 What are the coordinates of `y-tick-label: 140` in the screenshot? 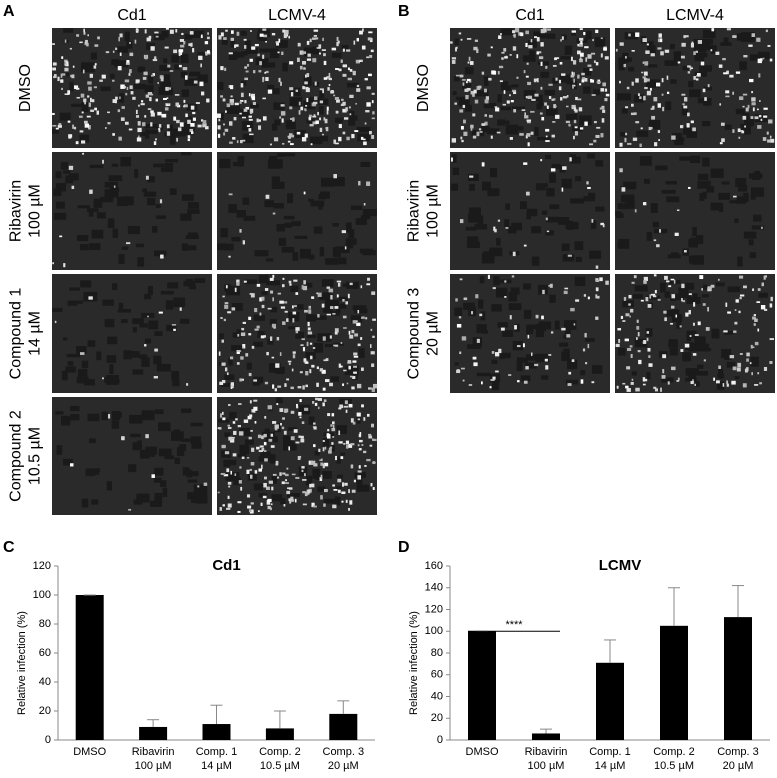 It's located at (434, 588).